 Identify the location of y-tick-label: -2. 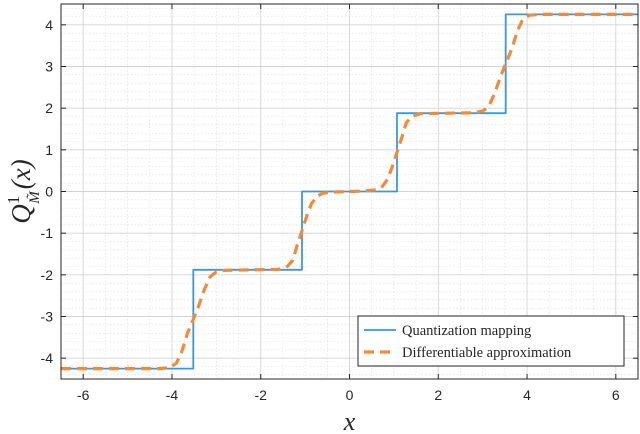
(47, 275).